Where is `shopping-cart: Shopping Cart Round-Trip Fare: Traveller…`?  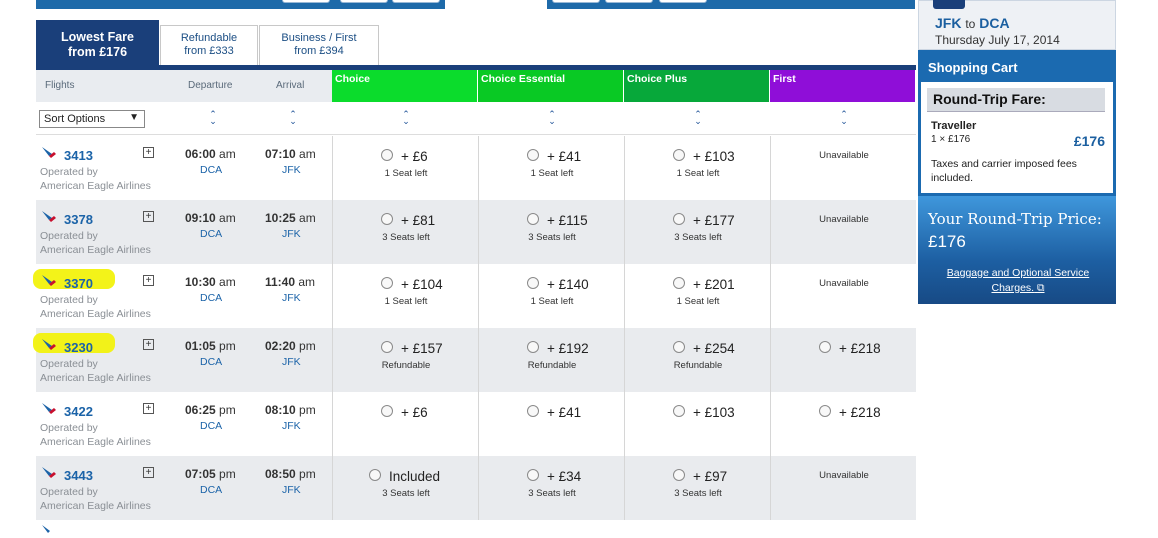 shopping-cart: Shopping Cart Round-Trip Fare: Traveller… is located at coordinates (1017, 123).